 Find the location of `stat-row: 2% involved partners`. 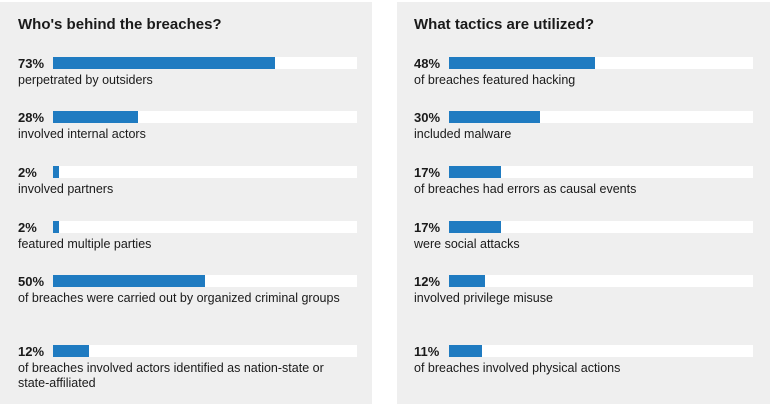

stat-row: 2% involved partners is located at coordinates (188, 181).